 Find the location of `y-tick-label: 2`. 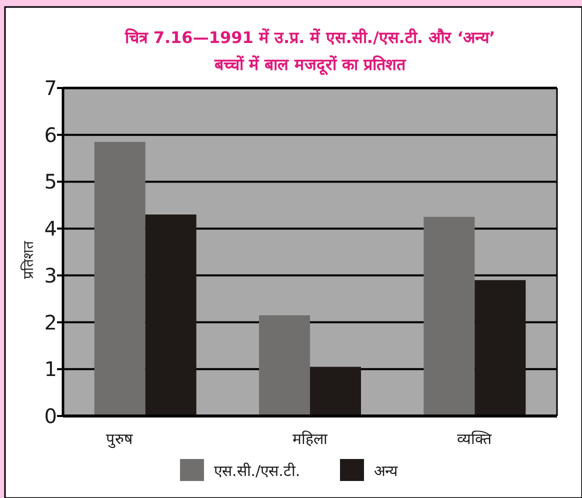

y-tick-label: 2 is located at coordinates (50, 322).